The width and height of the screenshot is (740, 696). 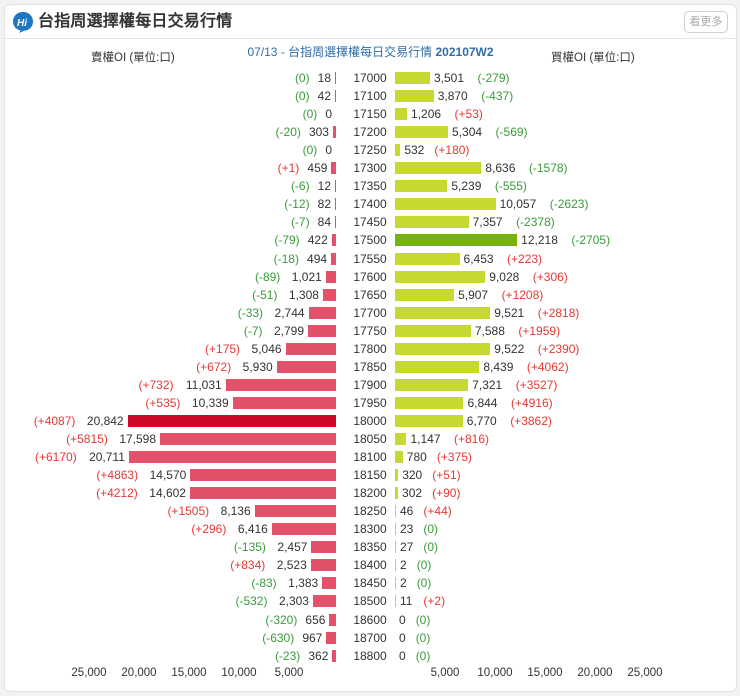 I want to click on put-oi-change: (+296), so click(x=209, y=529).